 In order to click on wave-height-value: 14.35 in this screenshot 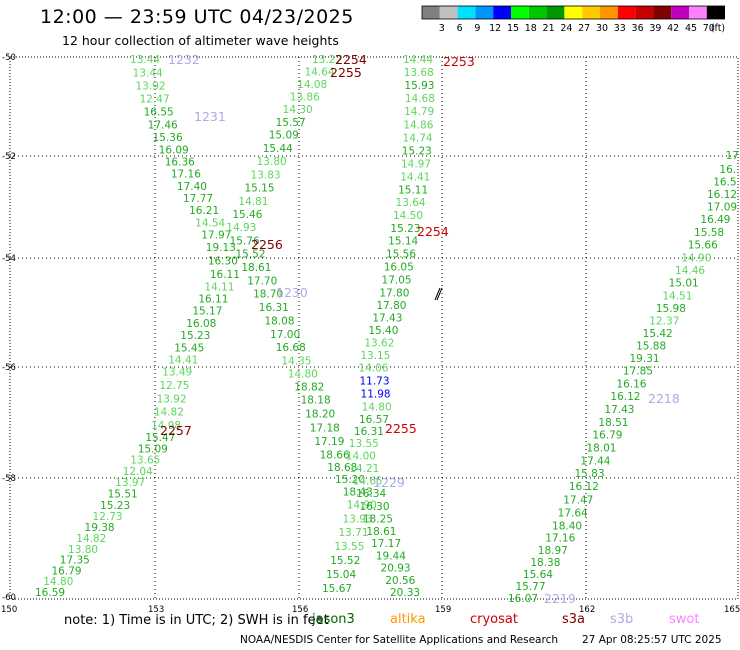, I will do `click(296, 362)`.